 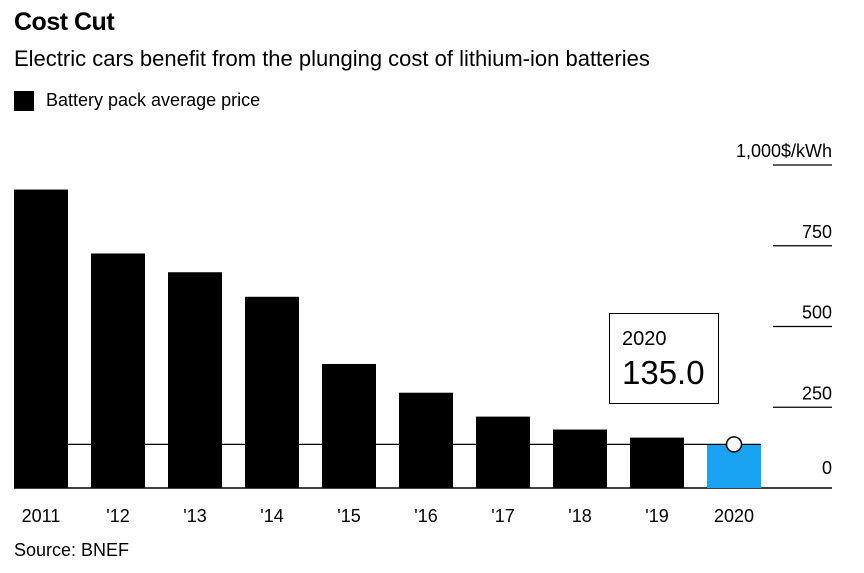 I want to click on x-tick-label: '14, so click(x=271, y=516).